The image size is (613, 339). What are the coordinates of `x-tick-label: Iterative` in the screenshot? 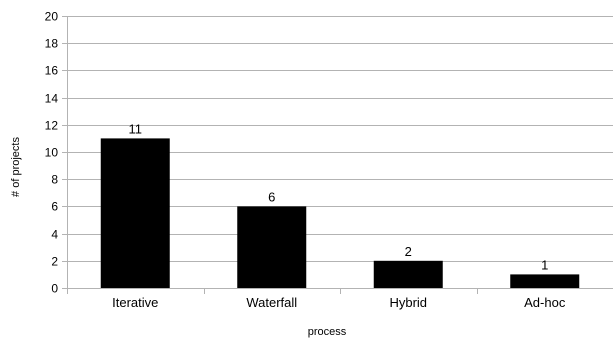 It's located at (135, 302).